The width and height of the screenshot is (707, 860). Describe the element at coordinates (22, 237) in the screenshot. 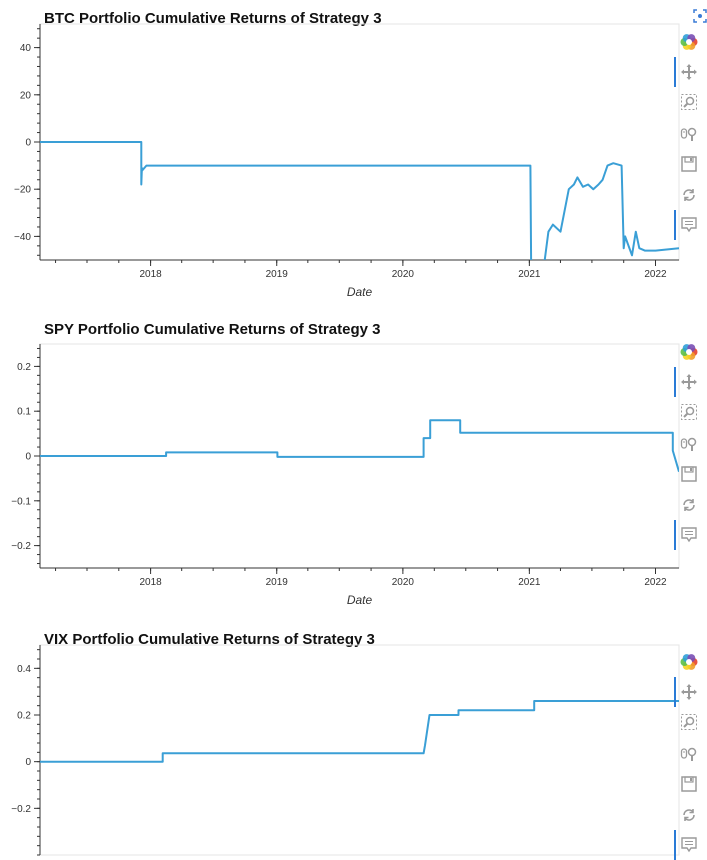

I see `y-tick-label: −40` at that location.